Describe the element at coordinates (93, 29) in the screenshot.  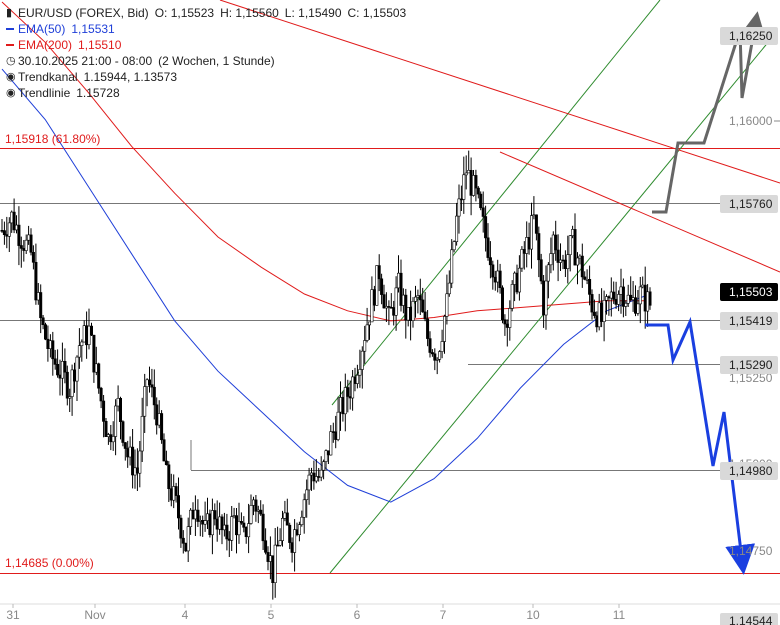
I see `ema50-value: 1,15531` at that location.